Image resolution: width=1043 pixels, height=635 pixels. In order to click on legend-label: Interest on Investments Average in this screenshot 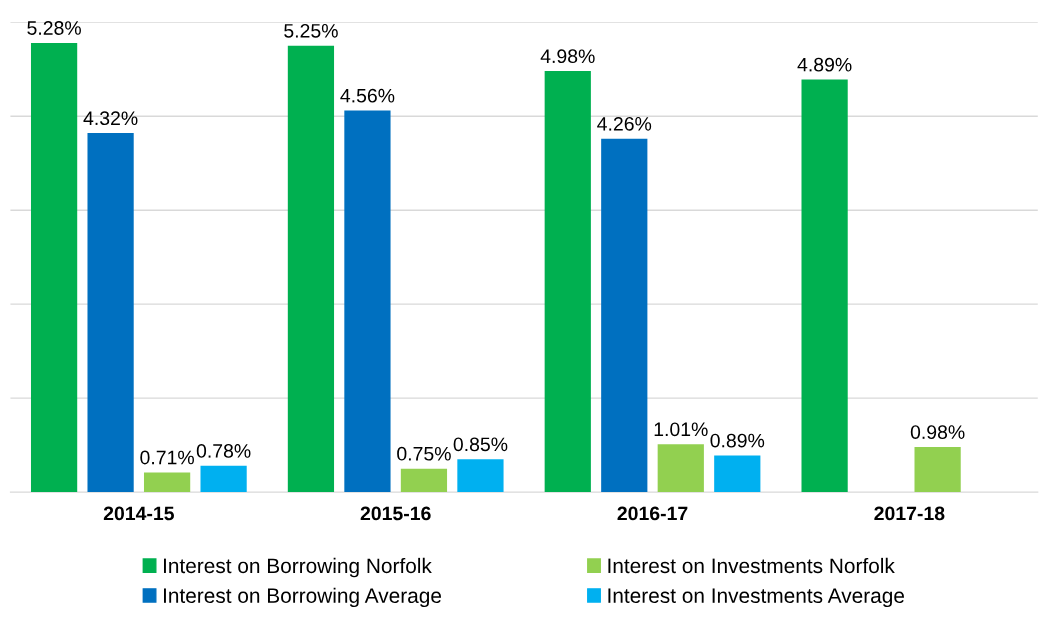, I will do `click(756, 598)`.